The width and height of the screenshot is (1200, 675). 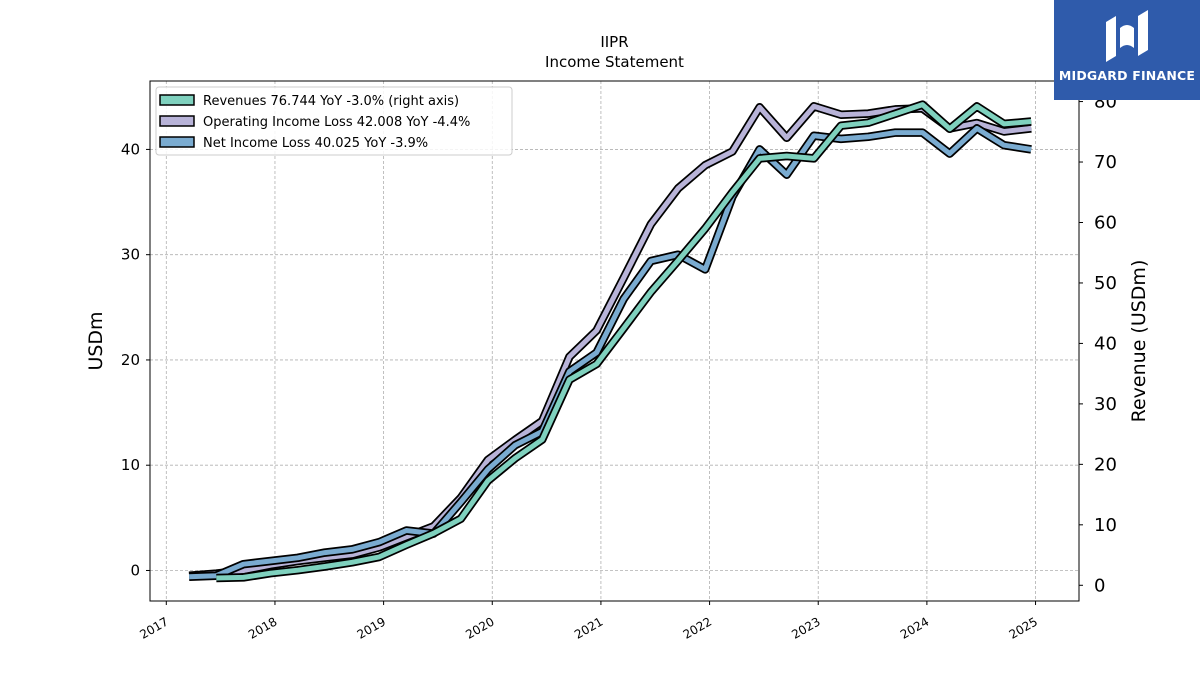 What do you see at coordinates (1105, 404) in the screenshot?
I see `y-right-tick-label: 30` at bounding box center [1105, 404].